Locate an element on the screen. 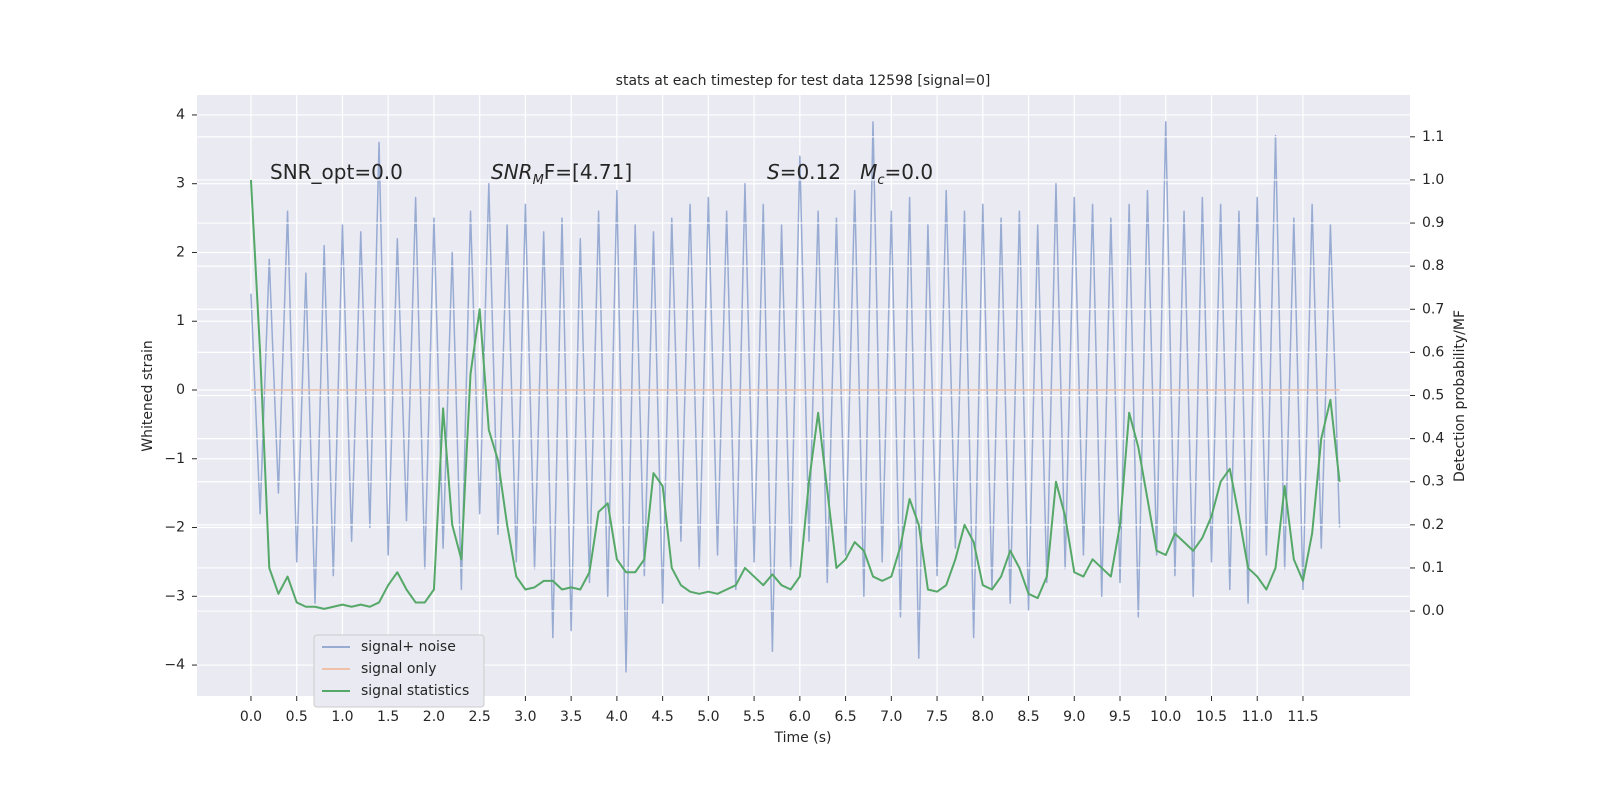 This screenshot has width=1600, height=804. x-tick-label: 11.0 is located at coordinates (1257, 717).